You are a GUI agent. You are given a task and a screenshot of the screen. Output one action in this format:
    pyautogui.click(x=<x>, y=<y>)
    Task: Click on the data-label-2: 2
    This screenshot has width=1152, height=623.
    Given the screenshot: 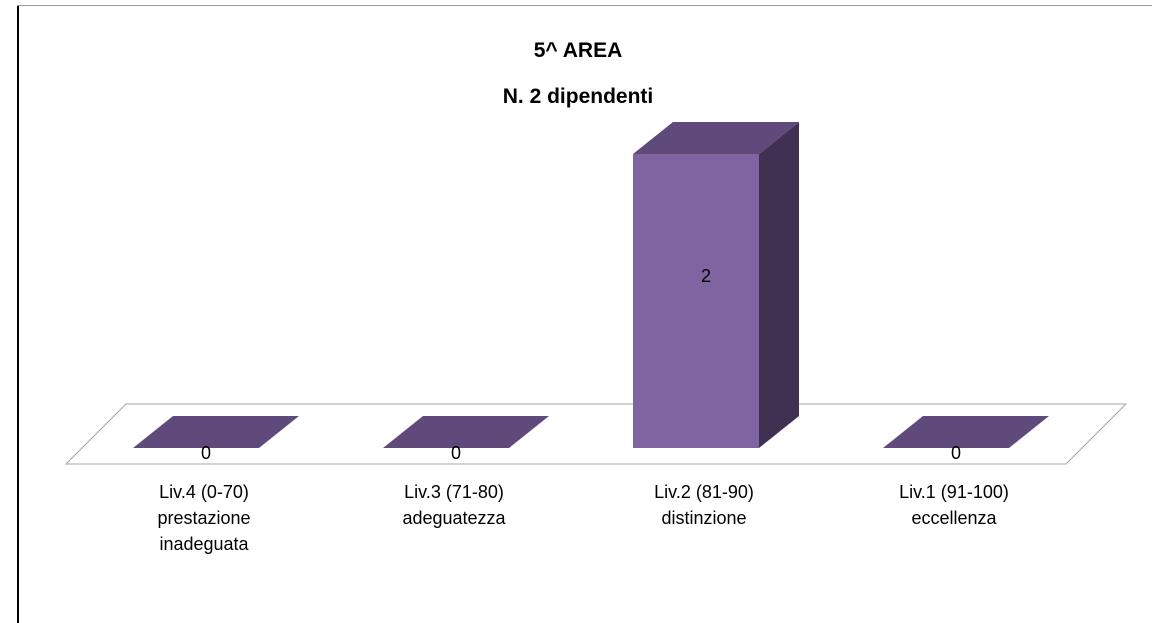 What is the action you would take?
    pyautogui.click(x=706, y=276)
    